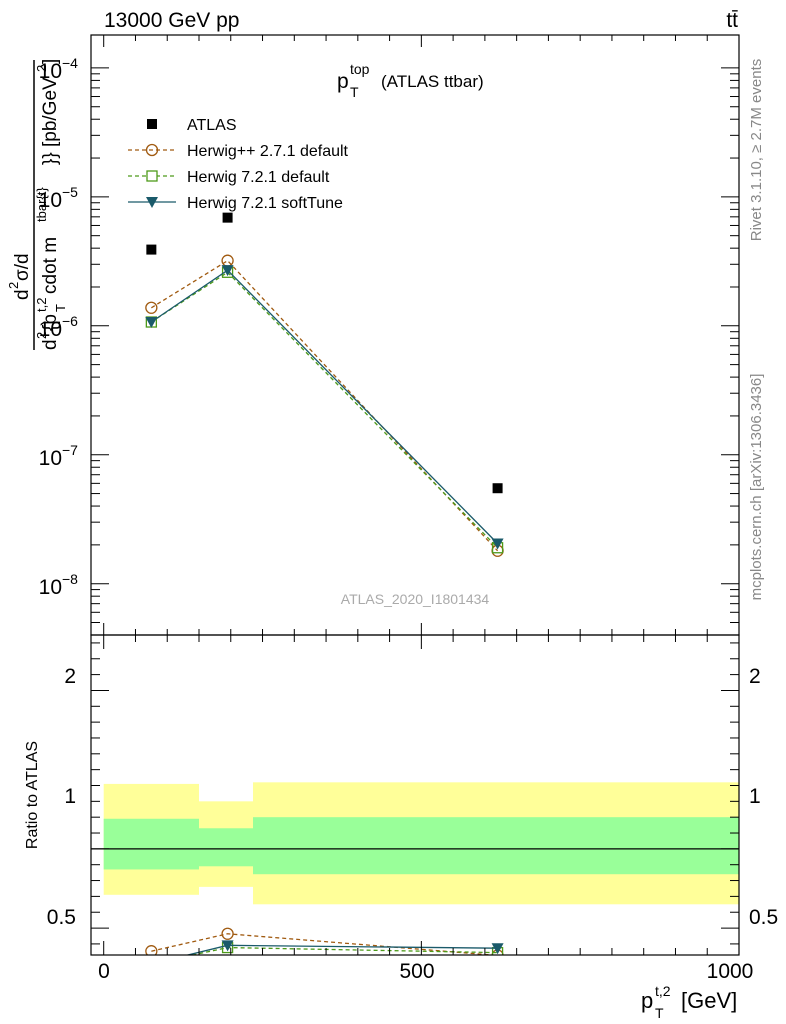  I want to click on legend-marker-herwig7-default, so click(152, 176).